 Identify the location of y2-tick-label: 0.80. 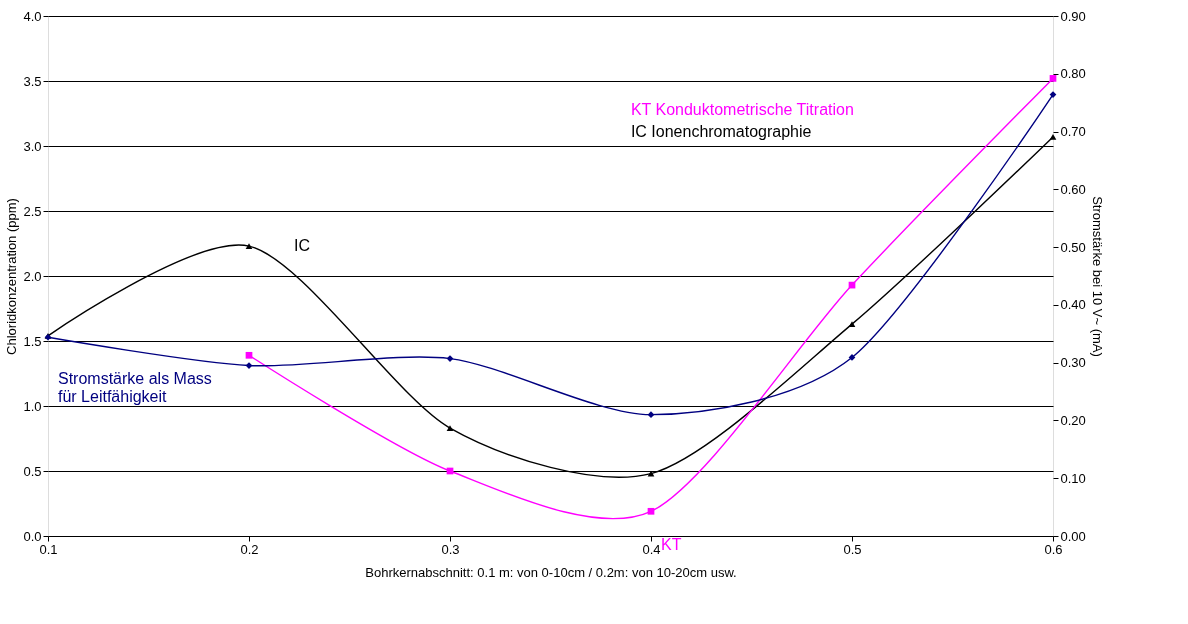
(1073, 74).